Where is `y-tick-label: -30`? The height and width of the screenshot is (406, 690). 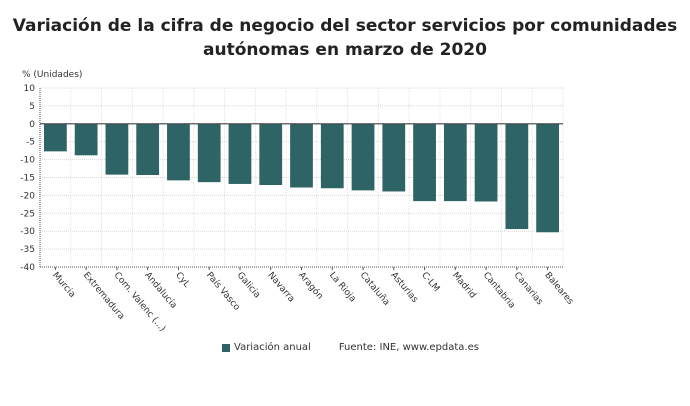
y-tick-label: -30 is located at coordinates (27, 232).